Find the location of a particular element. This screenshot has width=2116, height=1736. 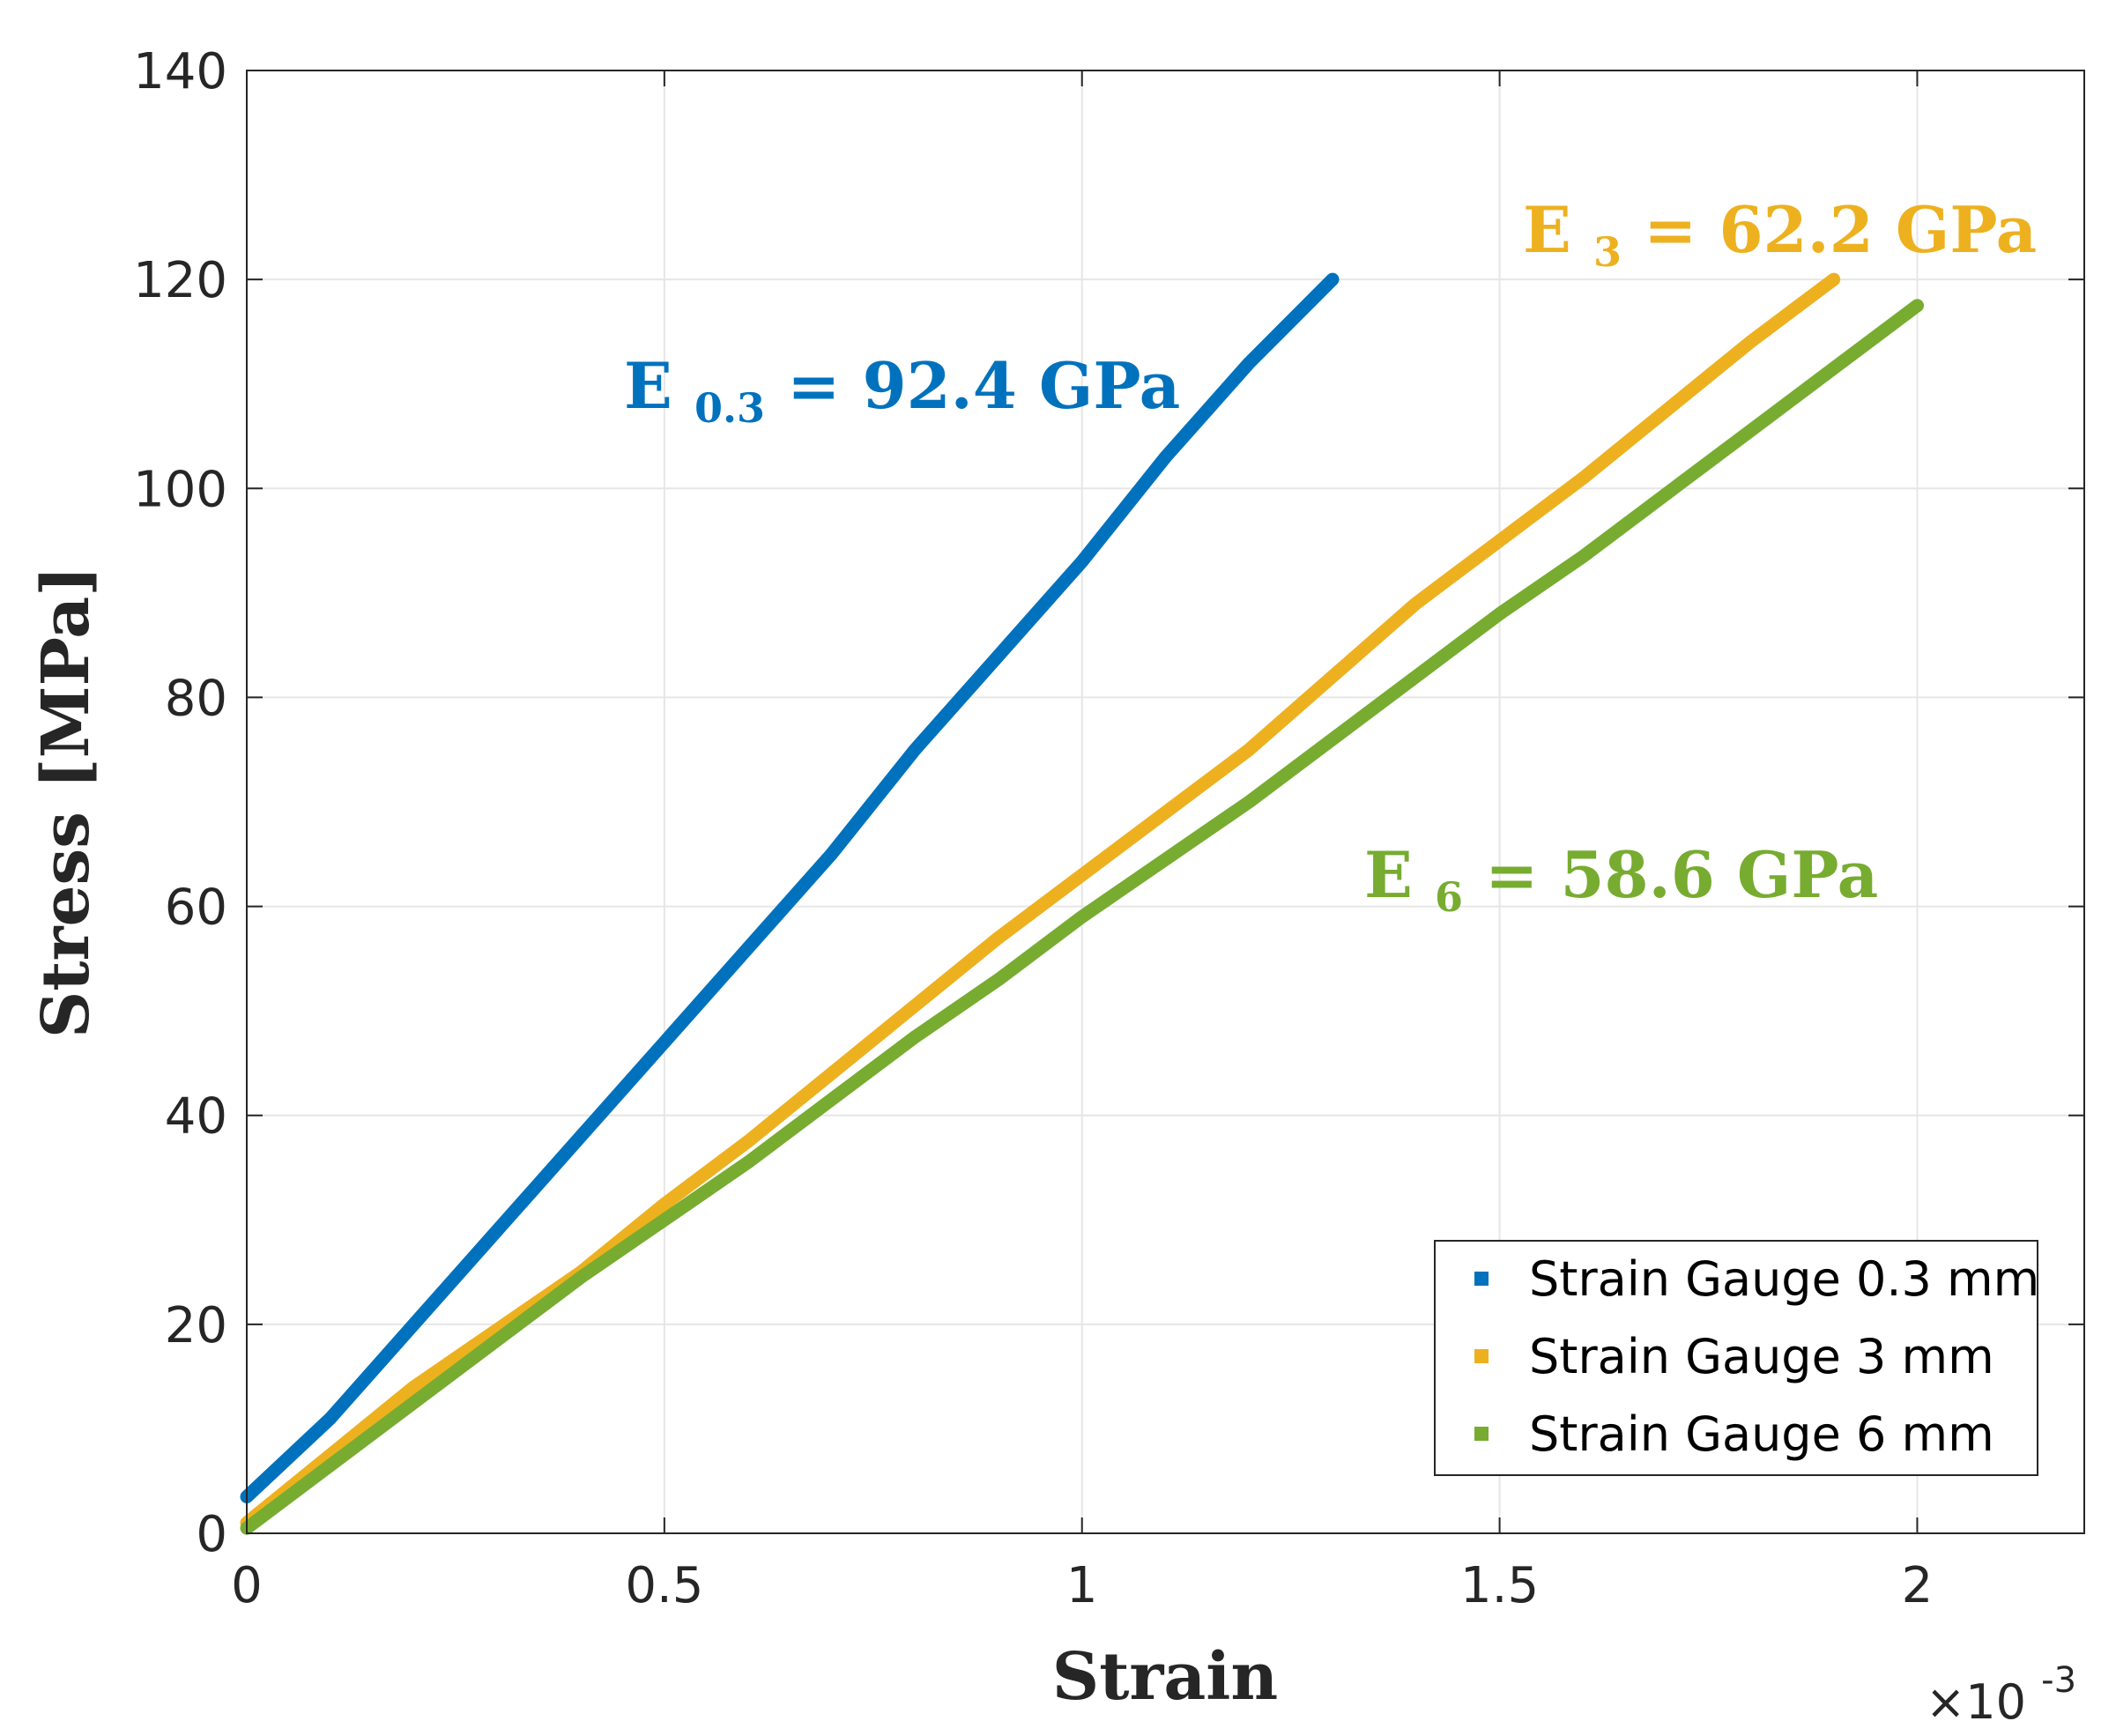

legend-entry-1: Strain Gauge 3 mm is located at coordinates (1734, 1356).